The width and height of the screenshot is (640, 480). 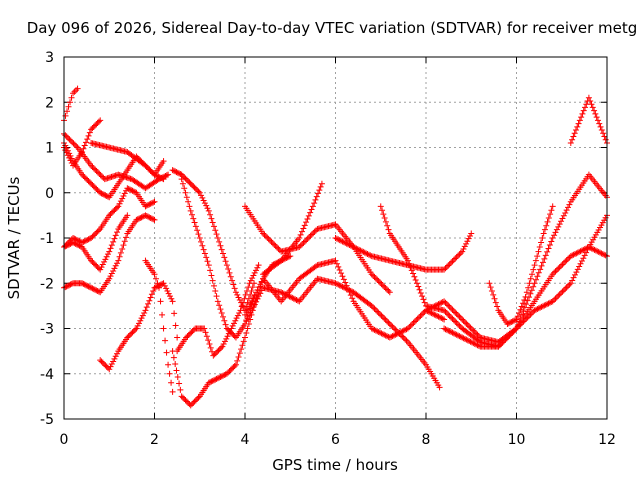 I want to click on y-tick-label: -5, so click(x=47, y=420).